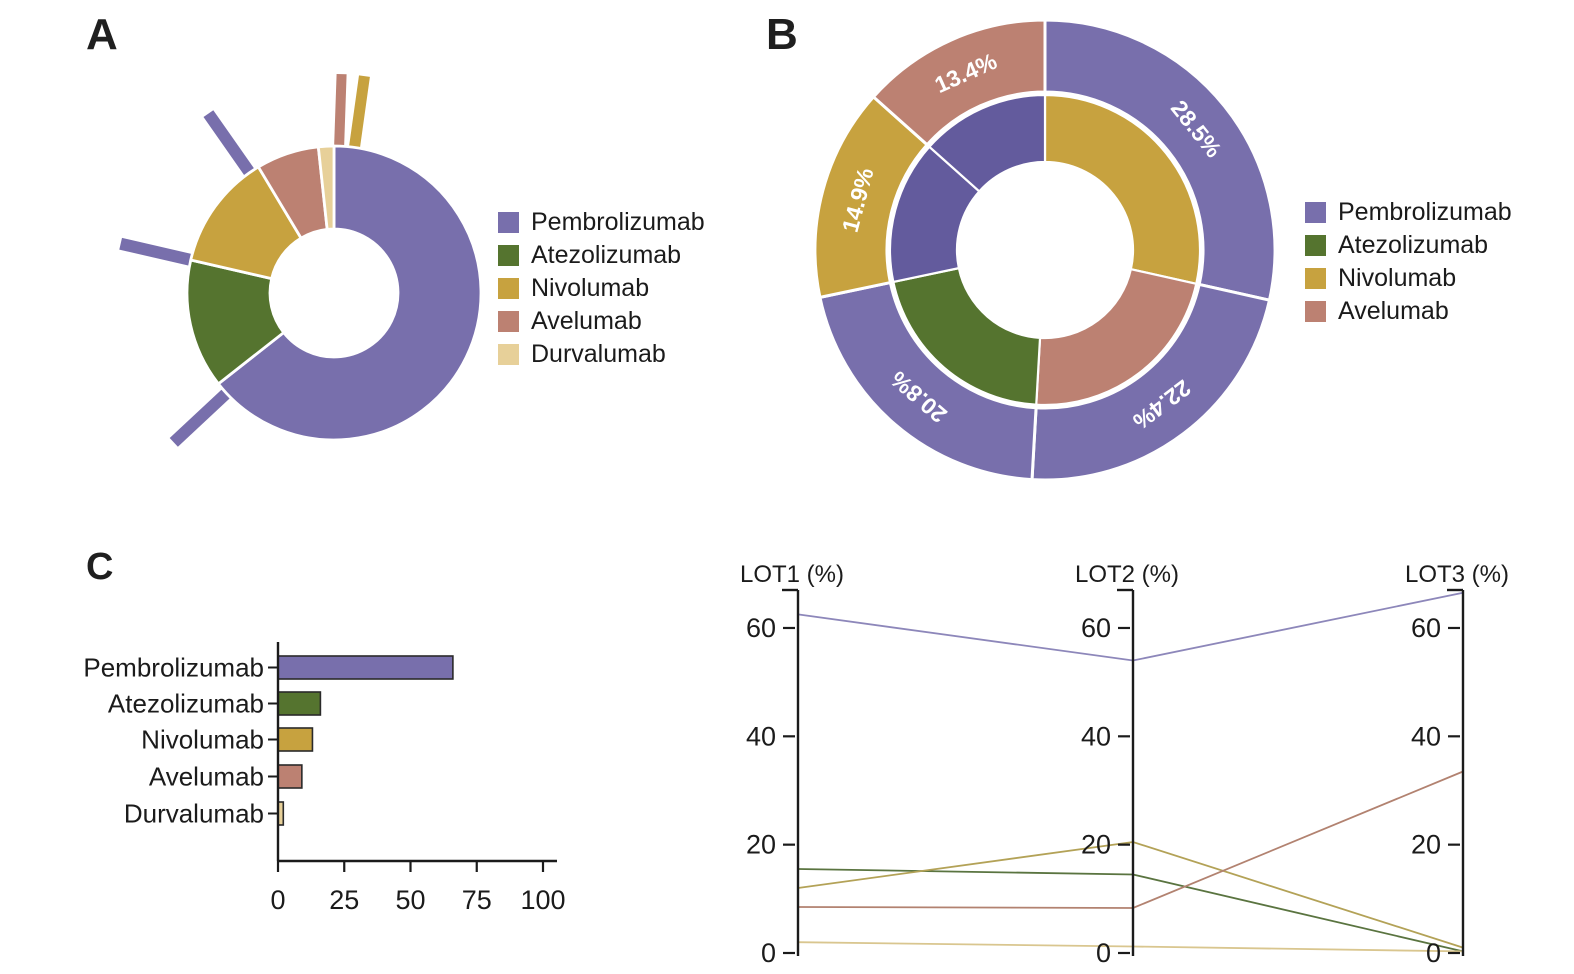 The width and height of the screenshot is (1574, 974). I want to click on lot-axis-title: LOT1 (%), so click(792, 574).